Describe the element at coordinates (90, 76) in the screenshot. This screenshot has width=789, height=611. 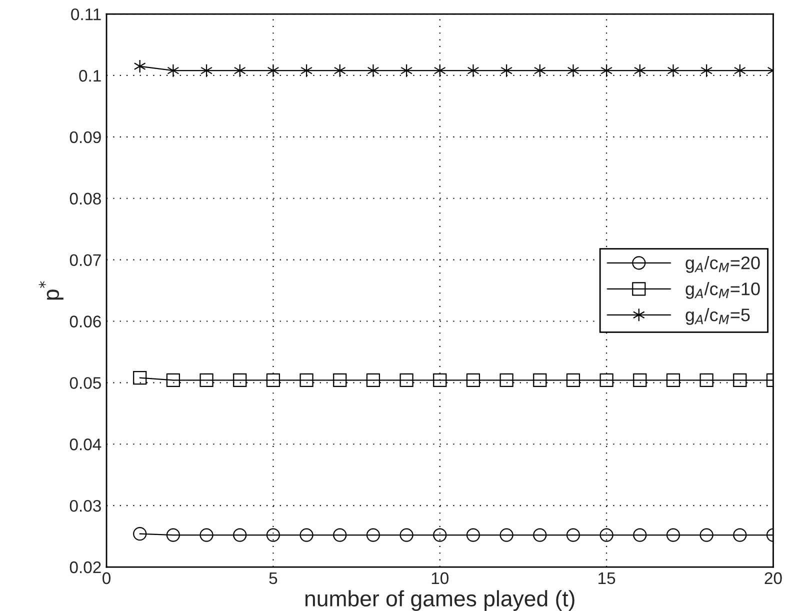
I see `y-tick-label: 0.1` at that location.